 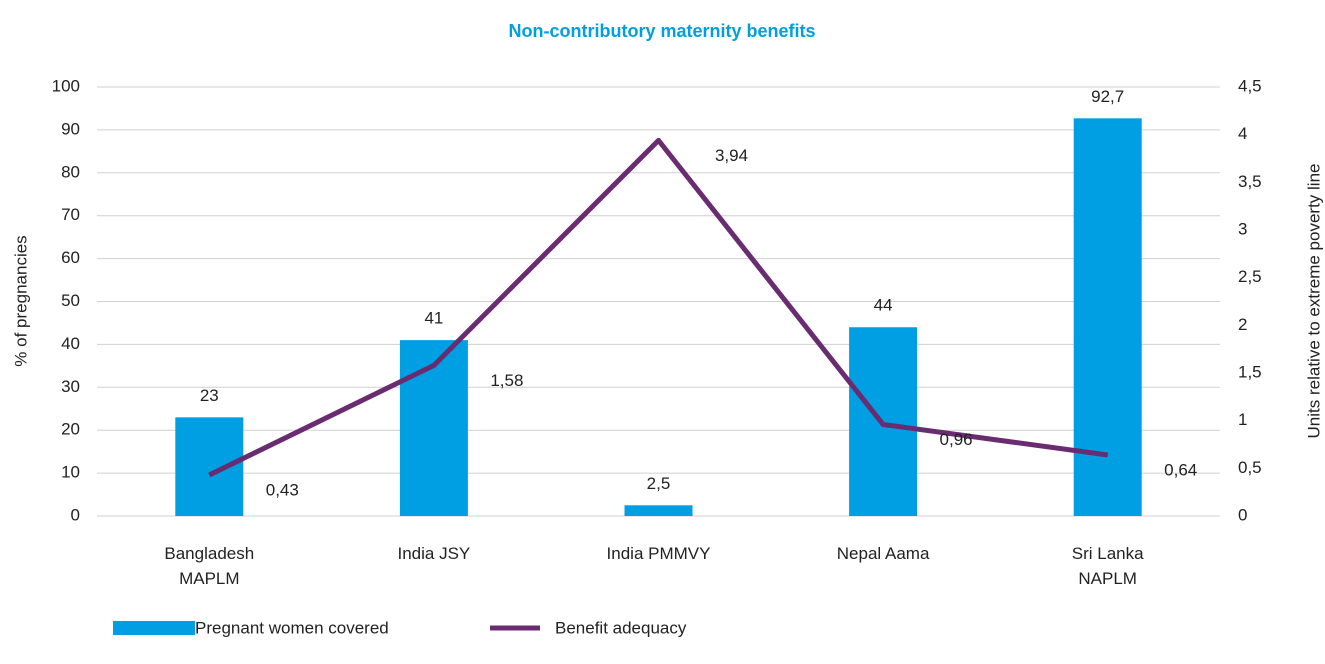 What do you see at coordinates (1180, 469) in the screenshot?
I see `data-label: 0,64` at bounding box center [1180, 469].